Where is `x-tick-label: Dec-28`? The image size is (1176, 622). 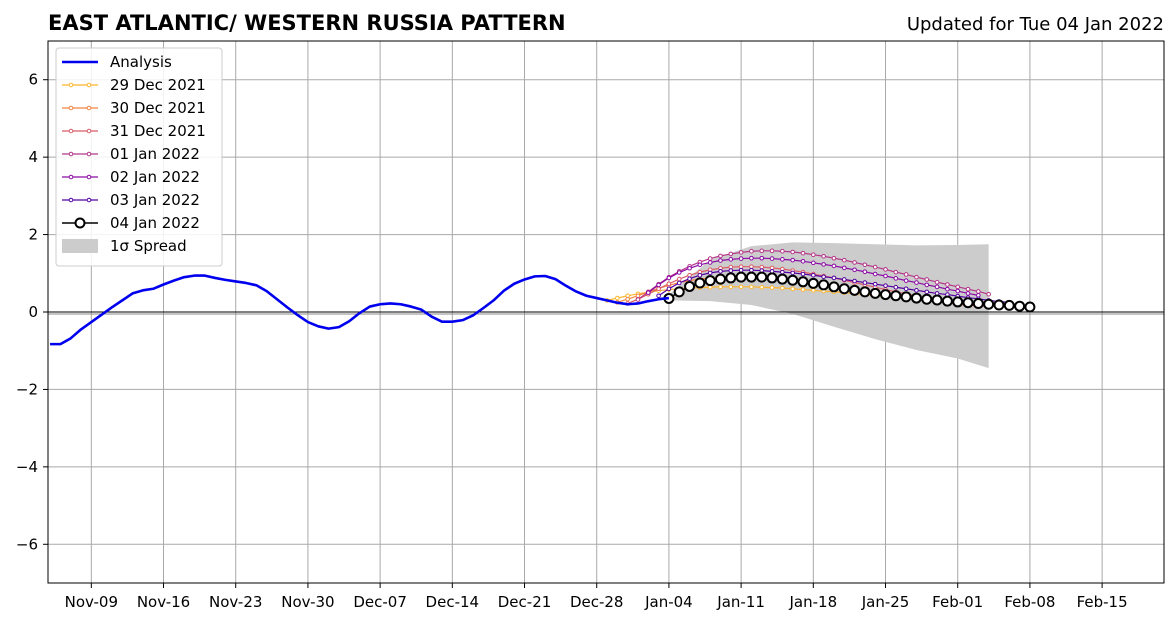
x-tick-label: Dec-28 is located at coordinates (597, 602).